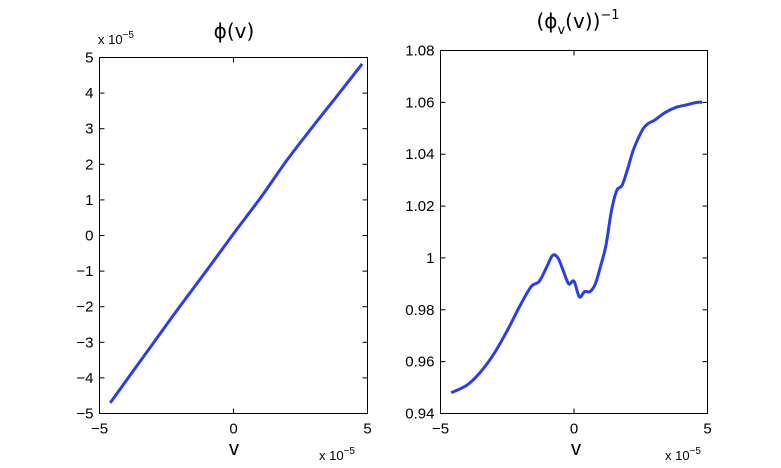 The image size is (781, 468). What do you see at coordinates (683, 454) in the screenshot?
I see `right-x-exponent-note: x 10−5` at bounding box center [683, 454].